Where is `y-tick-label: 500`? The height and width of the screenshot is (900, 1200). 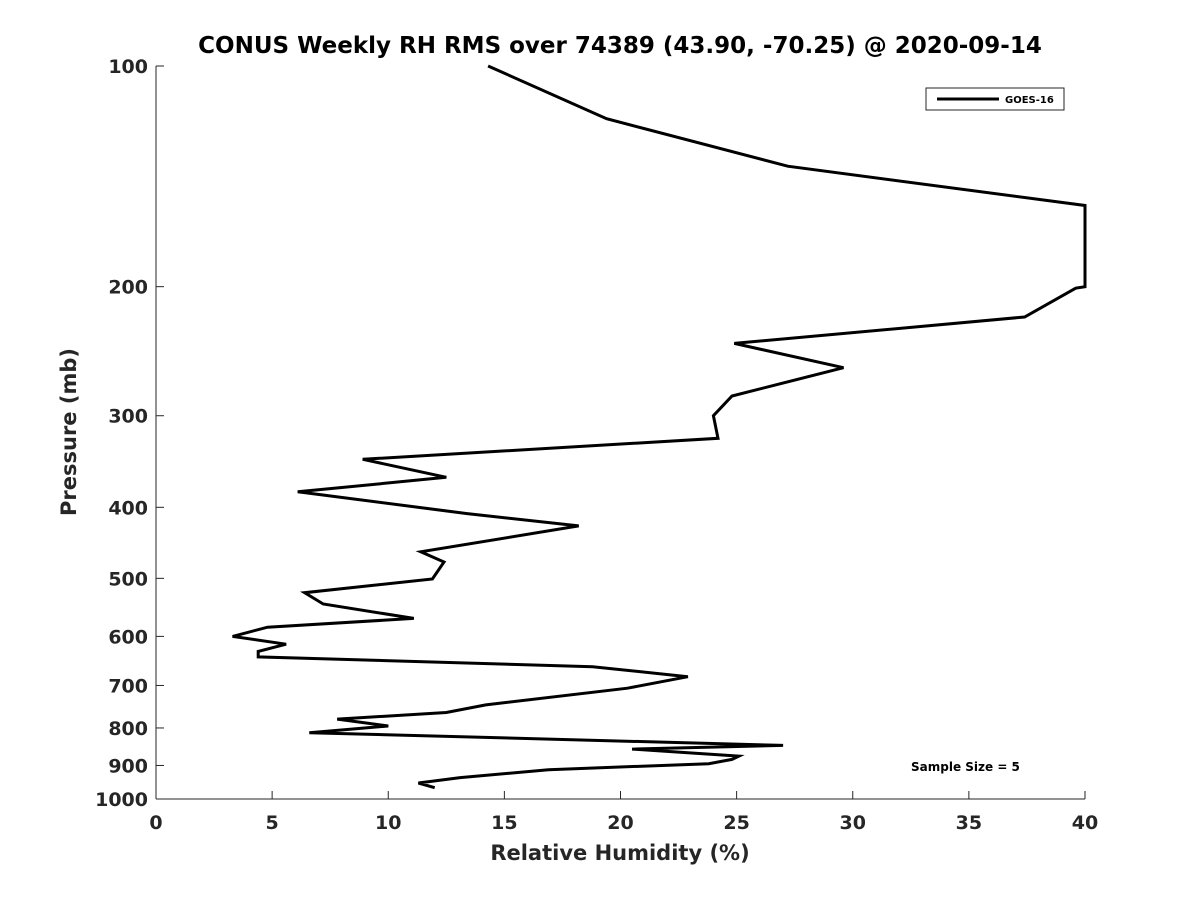 y-tick-label: 500 is located at coordinates (128, 579).